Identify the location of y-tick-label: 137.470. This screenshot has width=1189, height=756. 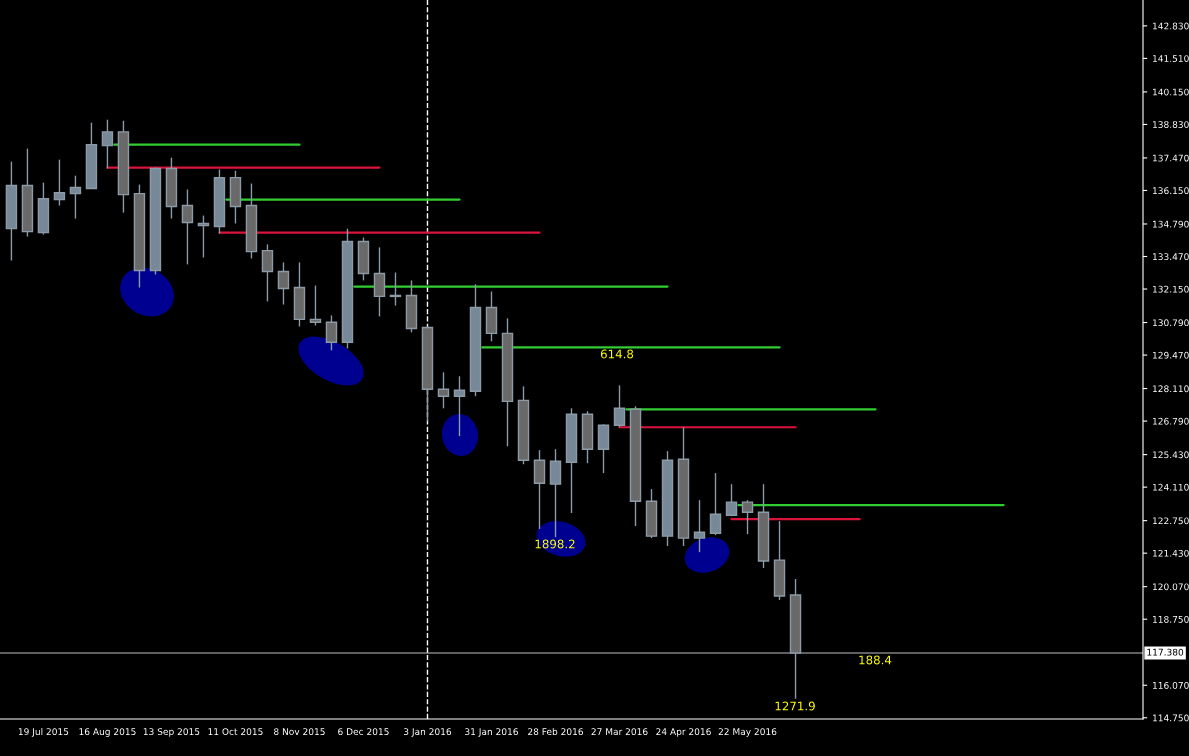
(1171, 158).